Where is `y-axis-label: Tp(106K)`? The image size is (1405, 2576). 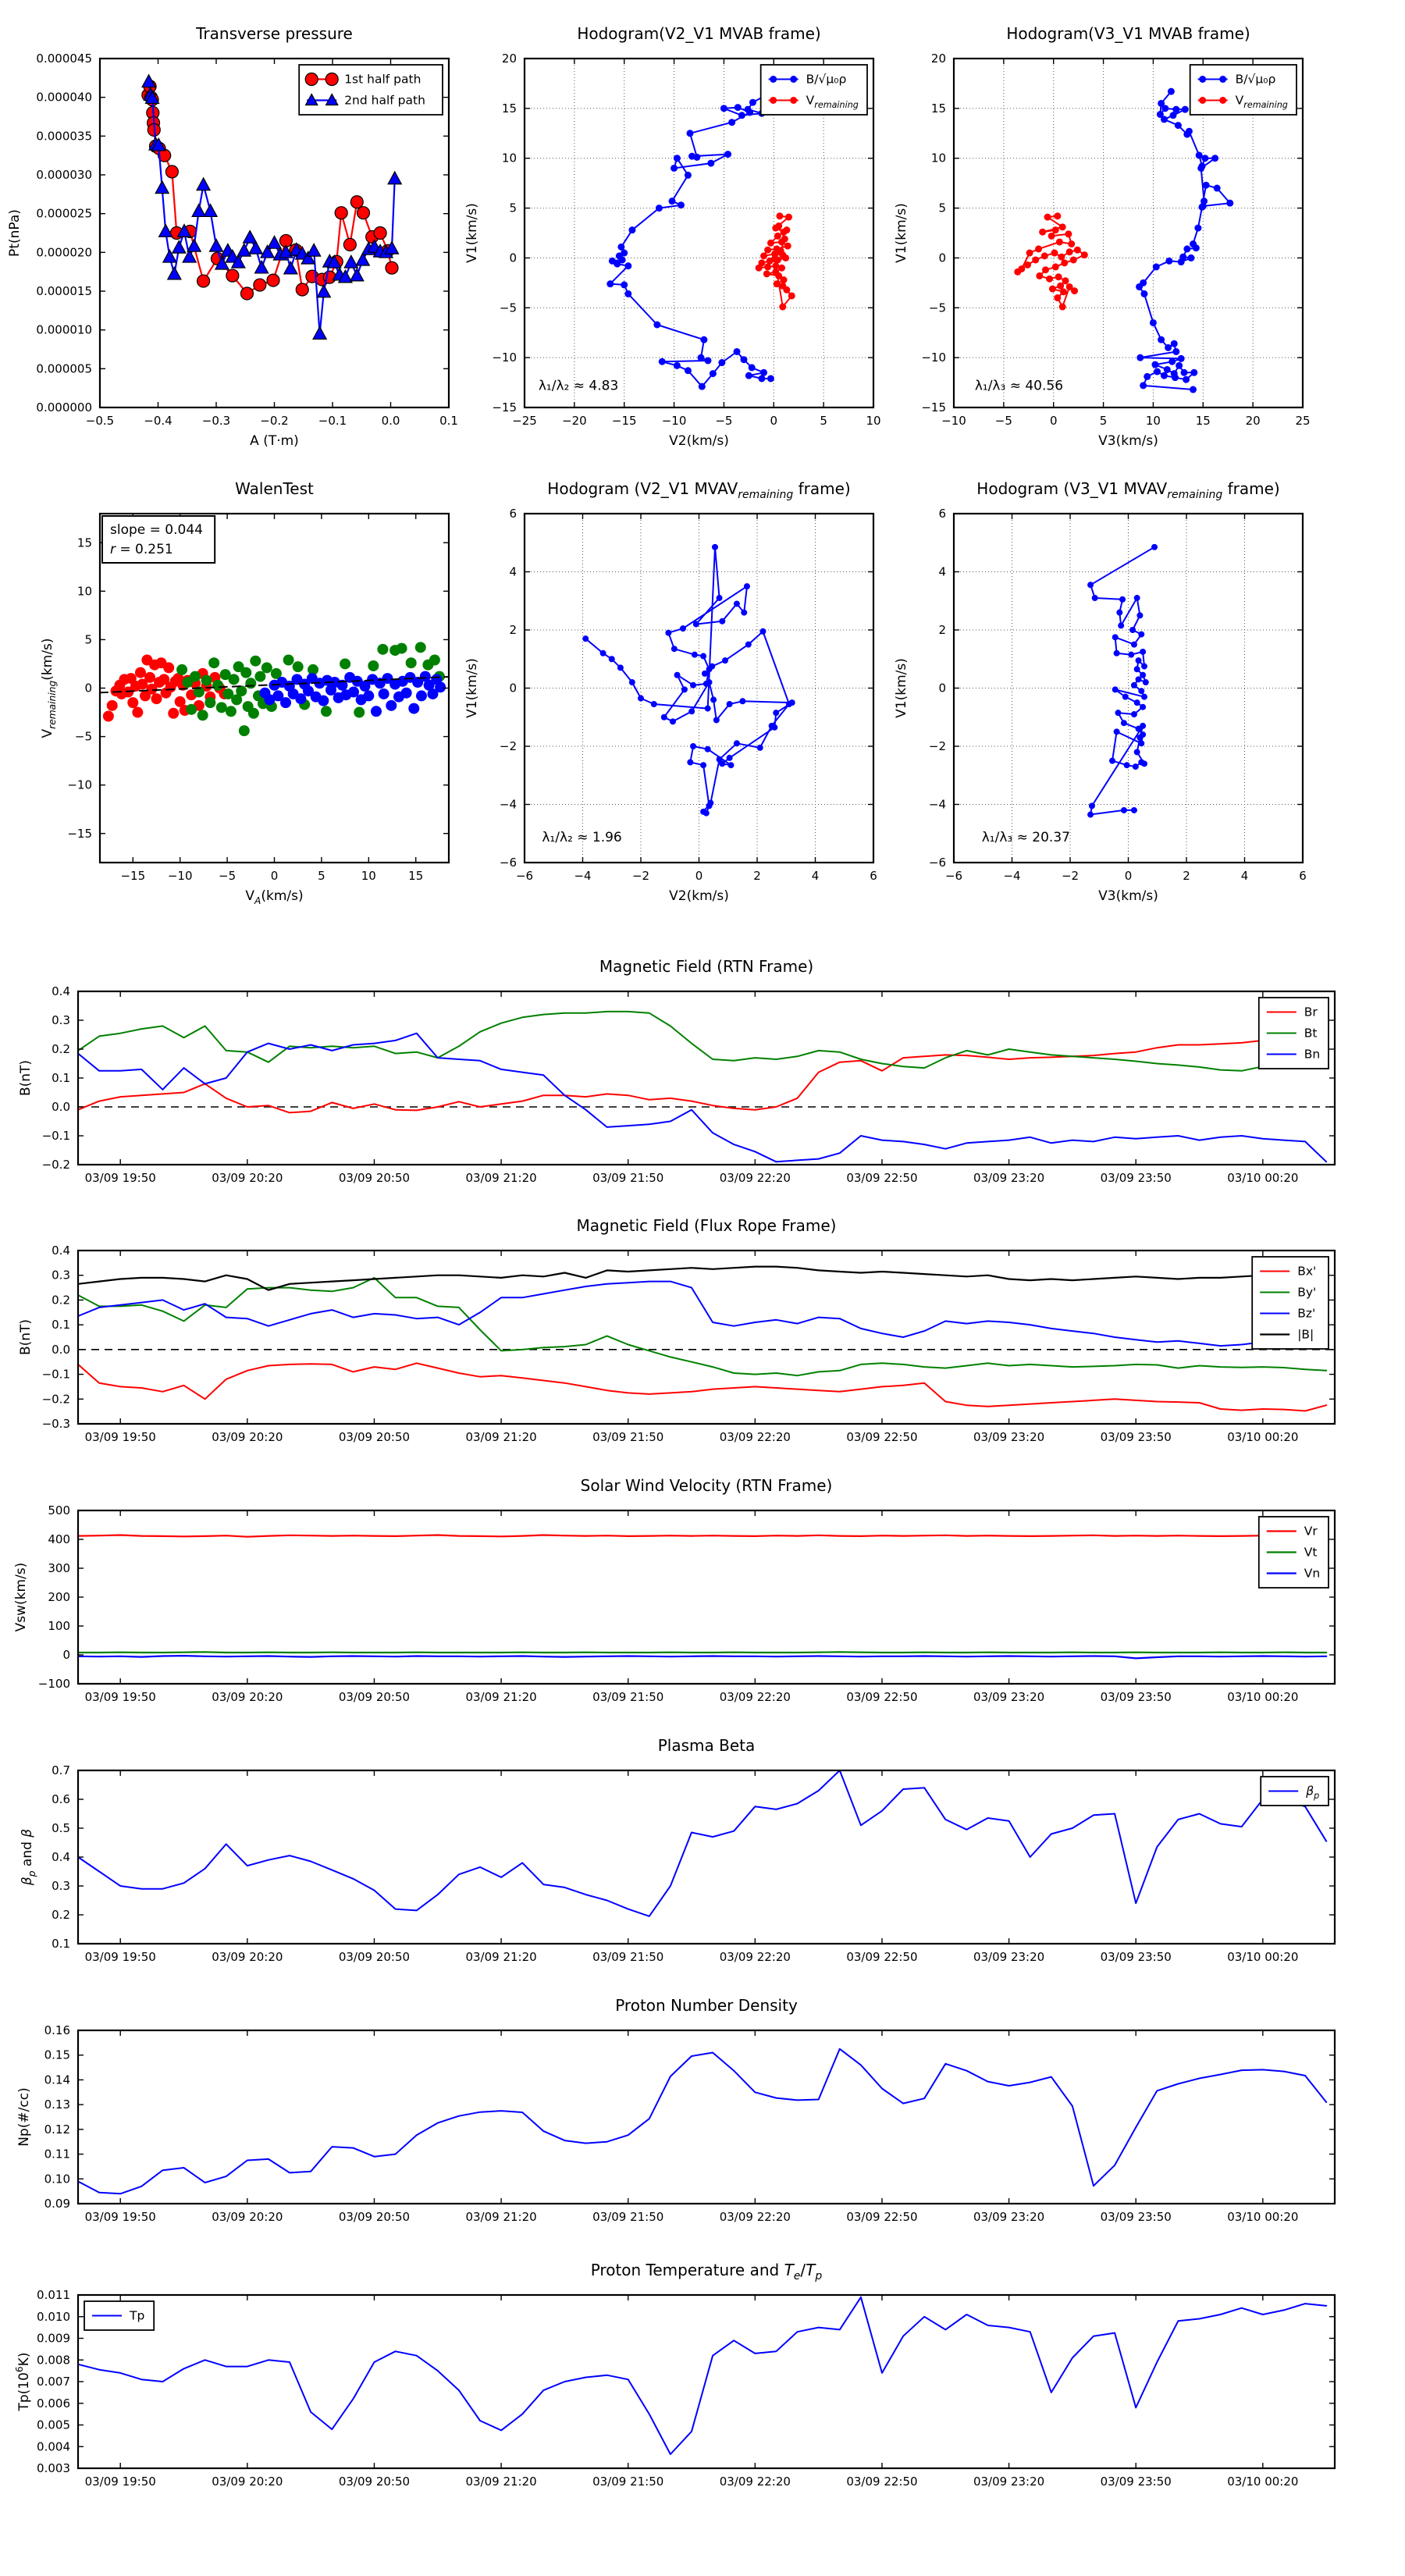 y-axis-label: Tp(106K) is located at coordinates (23, 2381).